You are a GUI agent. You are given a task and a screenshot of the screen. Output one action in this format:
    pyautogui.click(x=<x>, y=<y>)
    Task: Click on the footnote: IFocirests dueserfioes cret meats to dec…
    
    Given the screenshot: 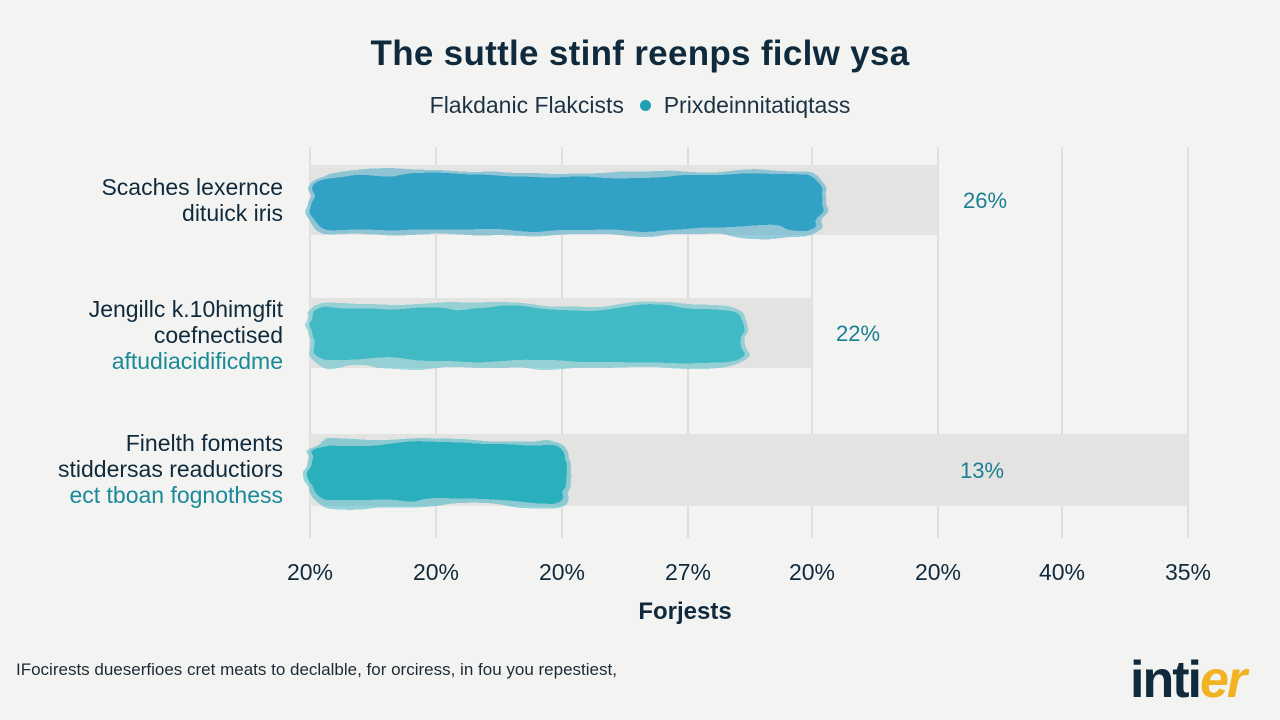 What is the action you would take?
    pyautogui.click(x=316, y=669)
    